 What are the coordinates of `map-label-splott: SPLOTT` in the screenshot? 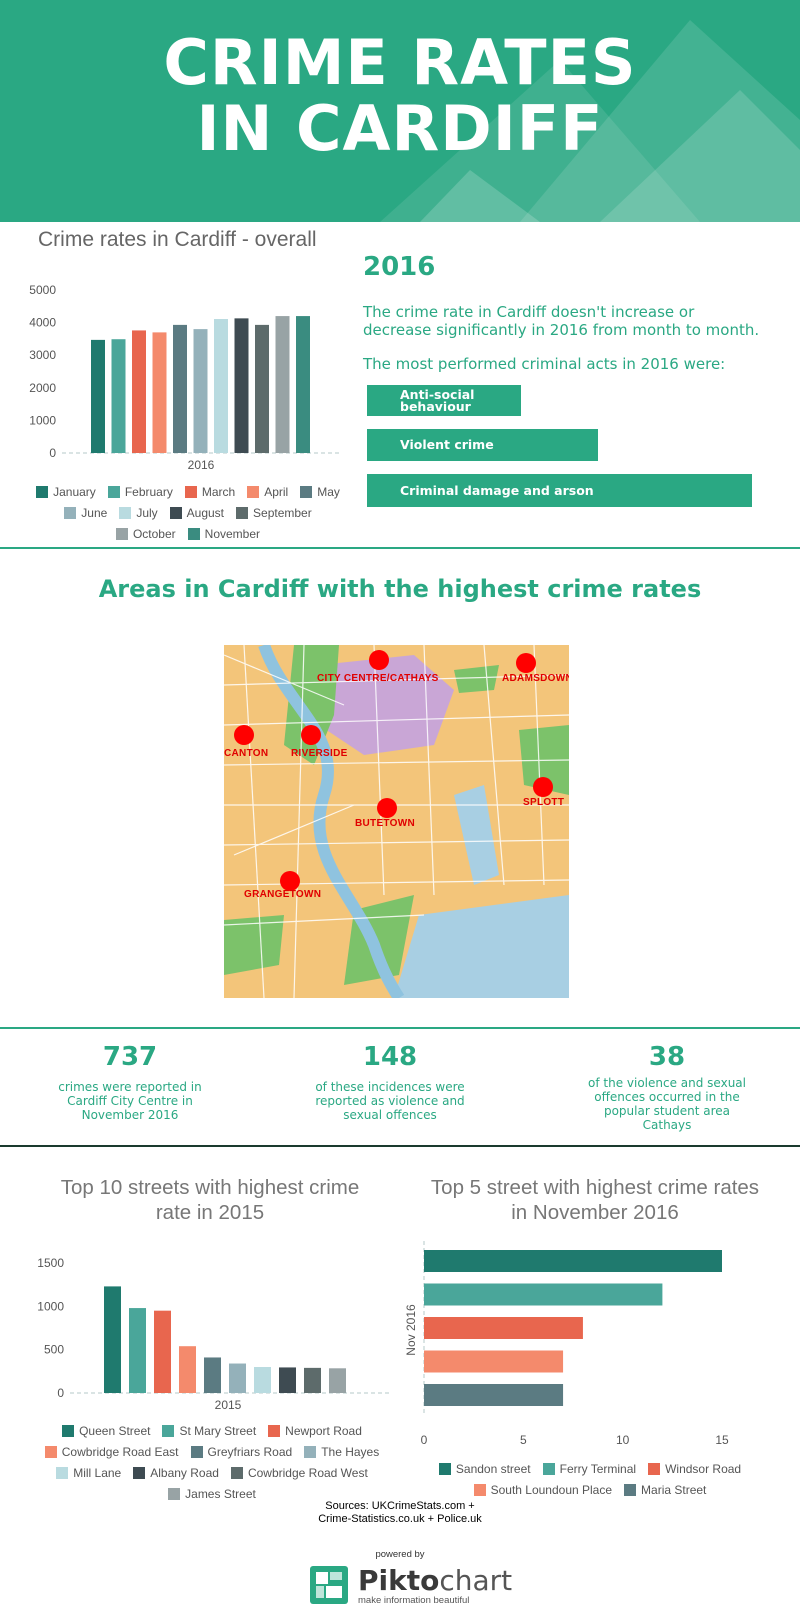 It's located at (544, 802).